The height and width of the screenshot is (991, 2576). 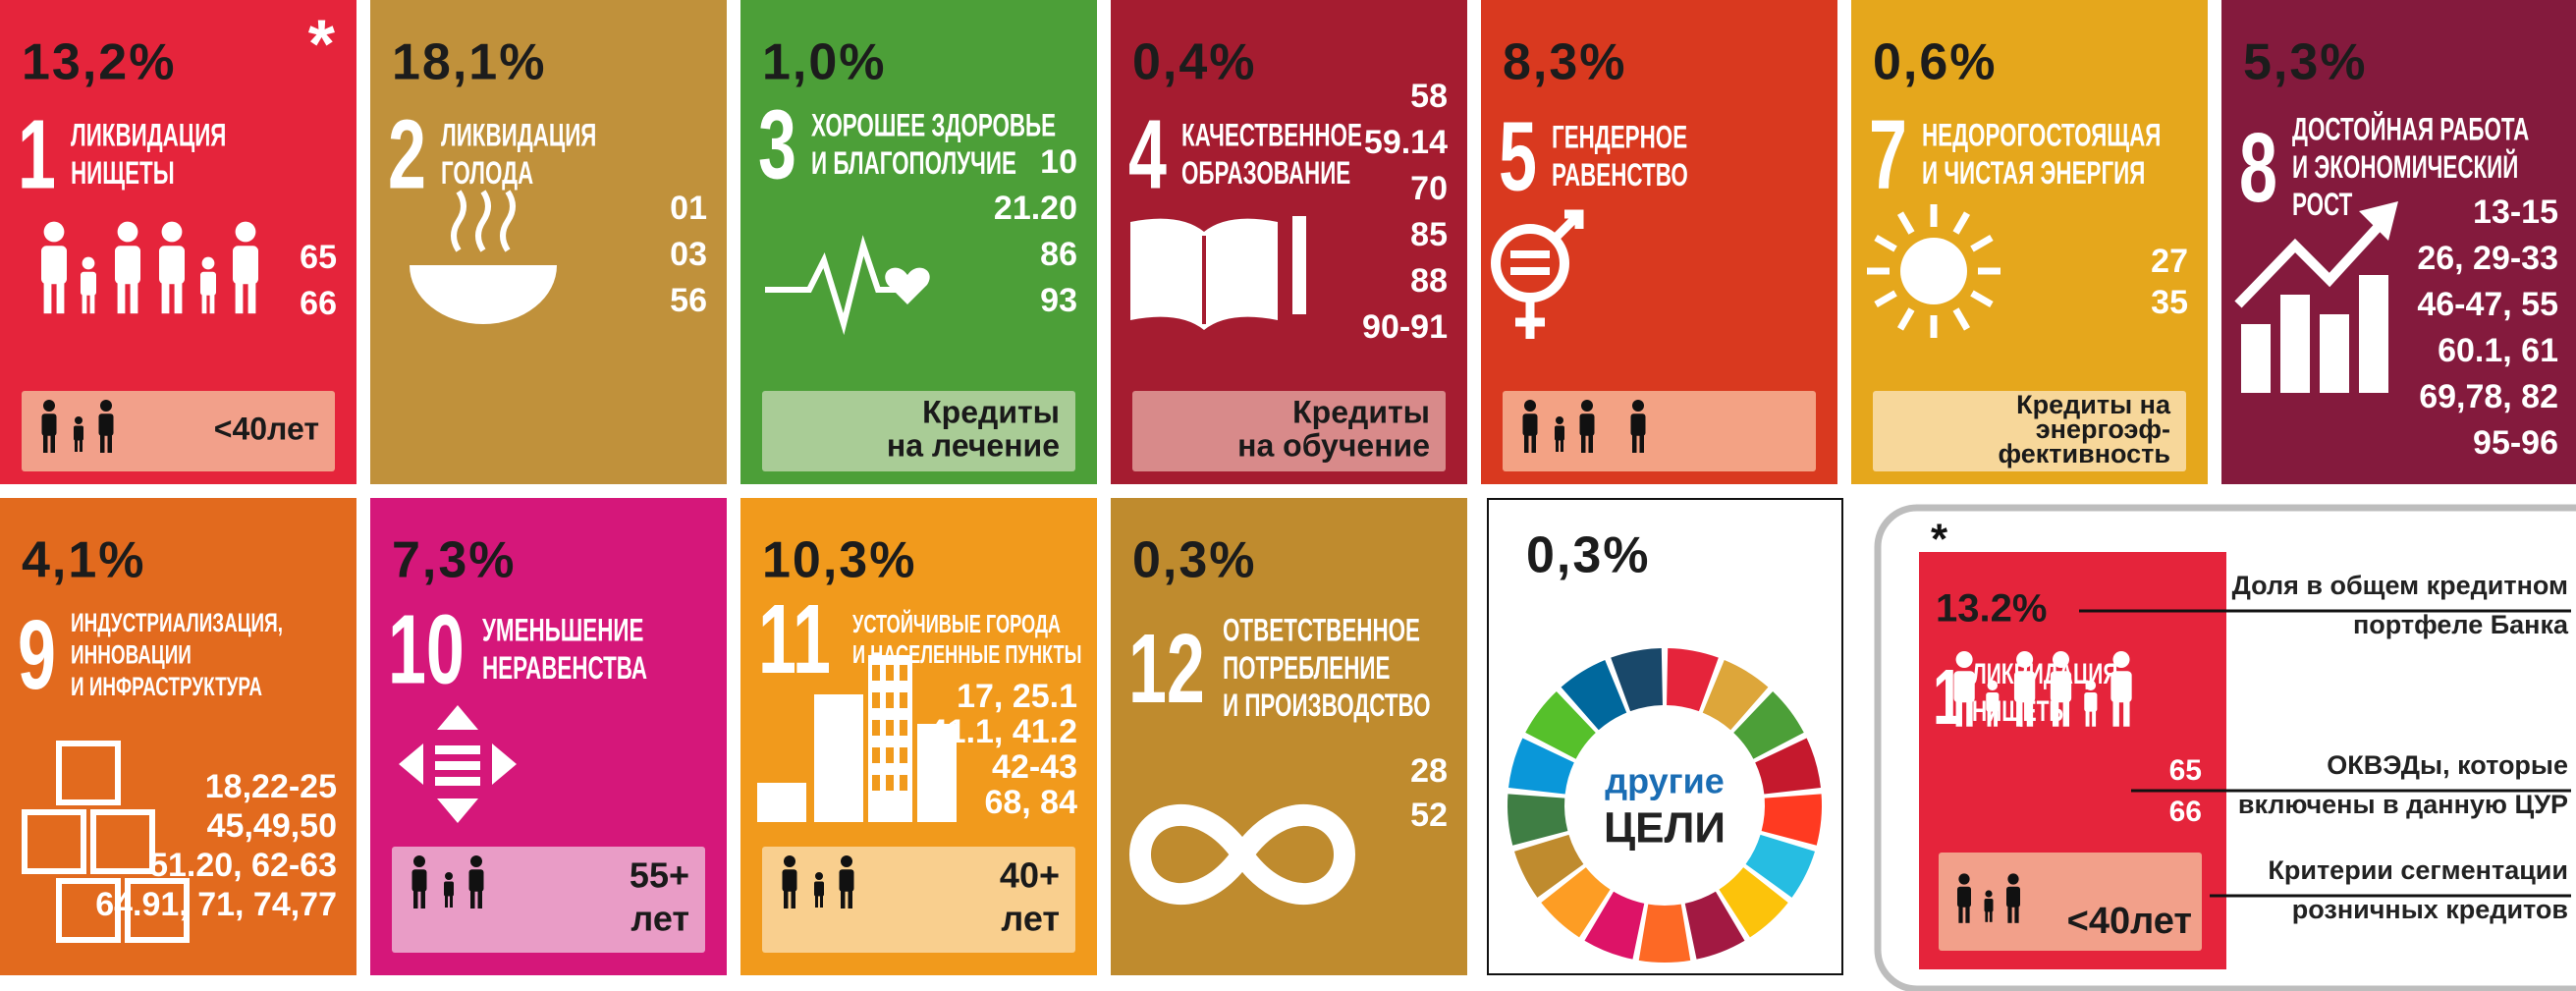 I want to click on goal-number-wrap: 7, so click(x=1888, y=154).